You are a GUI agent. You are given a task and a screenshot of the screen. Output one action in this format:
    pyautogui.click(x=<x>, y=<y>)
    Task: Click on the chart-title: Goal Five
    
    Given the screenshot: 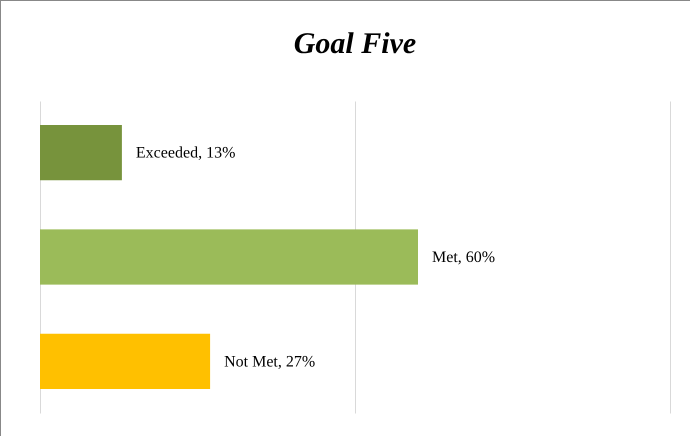 What is the action you would take?
    pyautogui.click(x=355, y=43)
    